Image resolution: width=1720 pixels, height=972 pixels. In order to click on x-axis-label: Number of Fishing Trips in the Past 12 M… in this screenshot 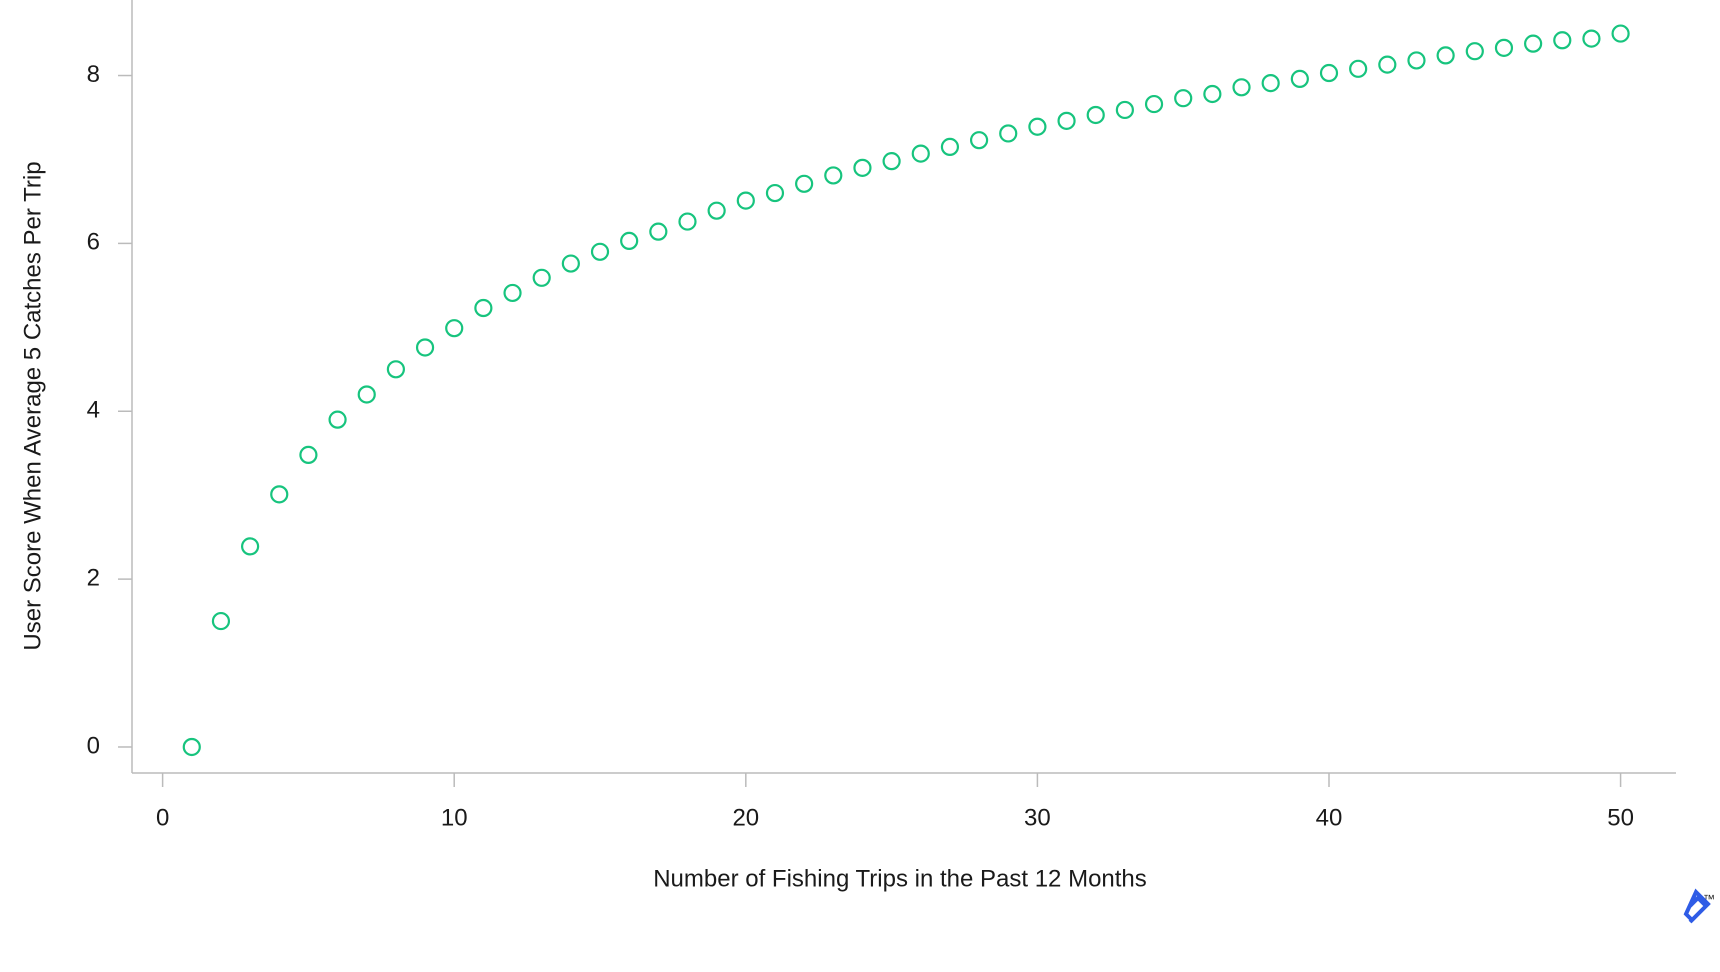, I will do `click(900, 878)`.